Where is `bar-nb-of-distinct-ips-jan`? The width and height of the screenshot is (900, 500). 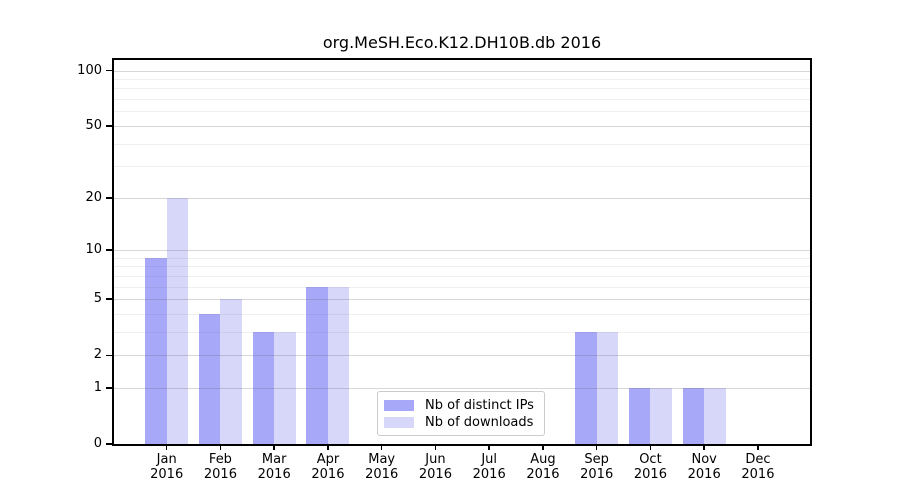
bar-nb-of-distinct-ips-jan is located at coordinates (156, 350).